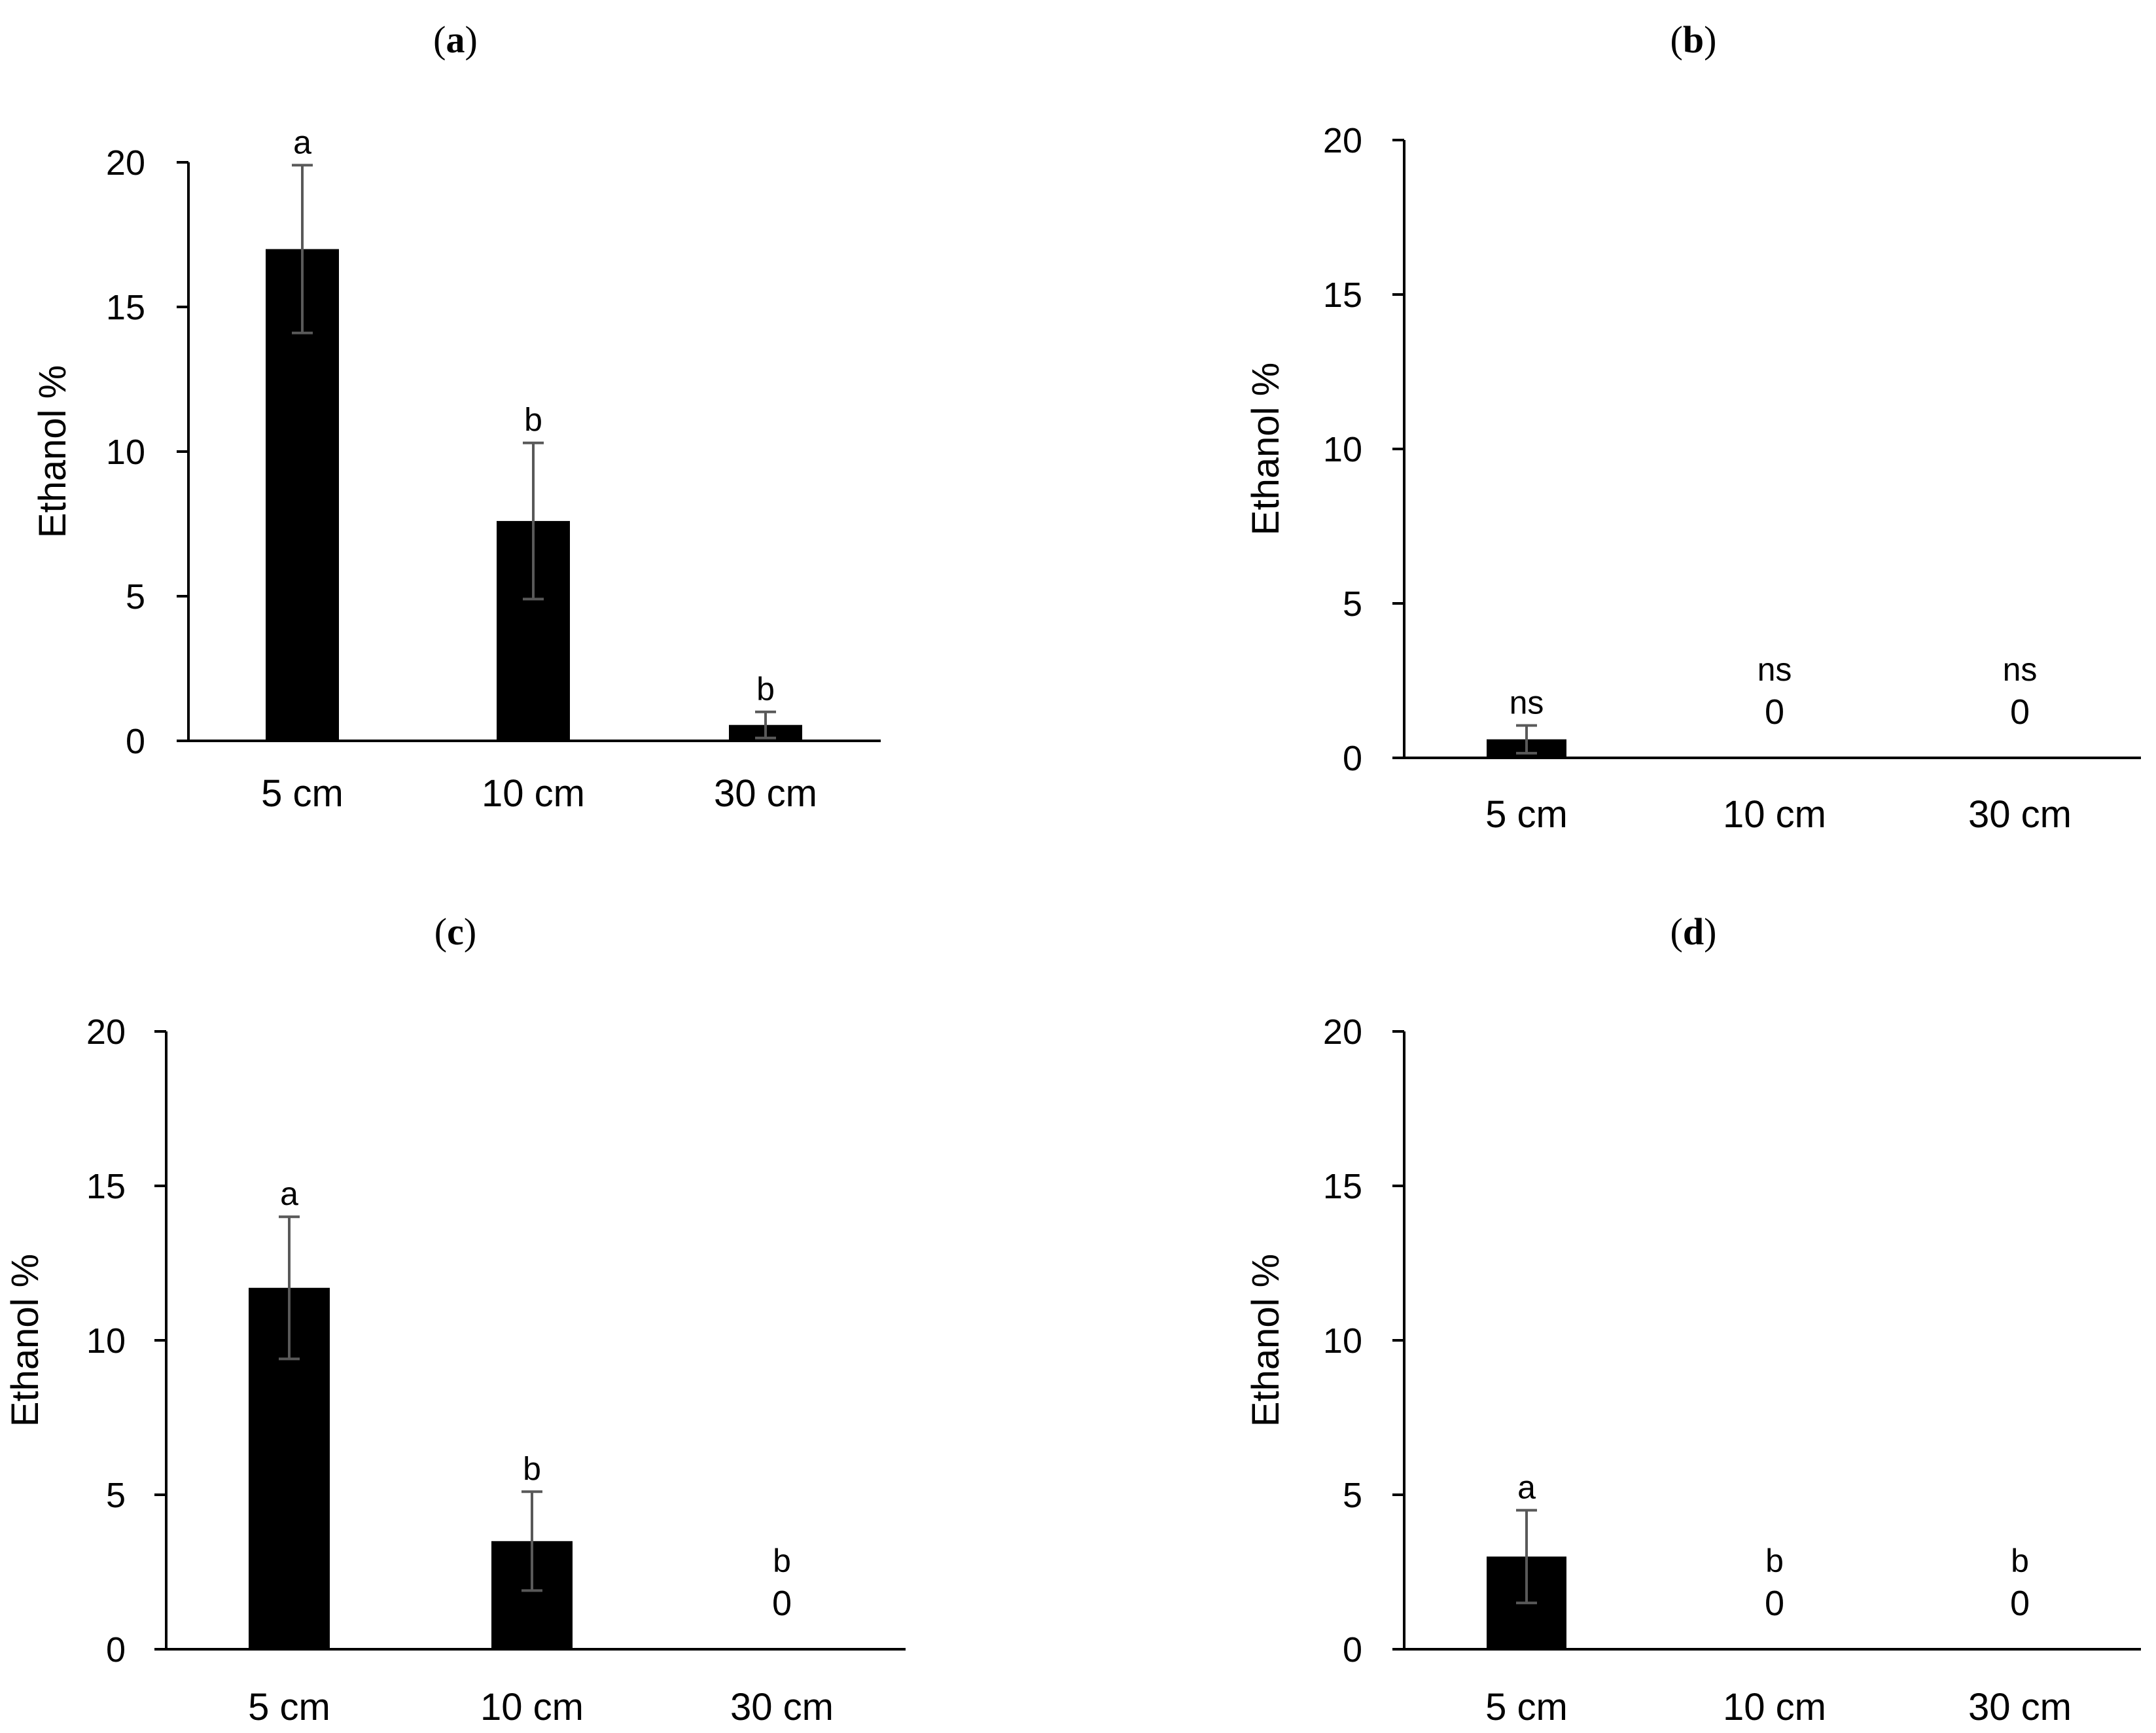 The image size is (2156, 1733). Describe the element at coordinates (455, 931) in the screenshot. I see `panel-label: (c)` at that location.